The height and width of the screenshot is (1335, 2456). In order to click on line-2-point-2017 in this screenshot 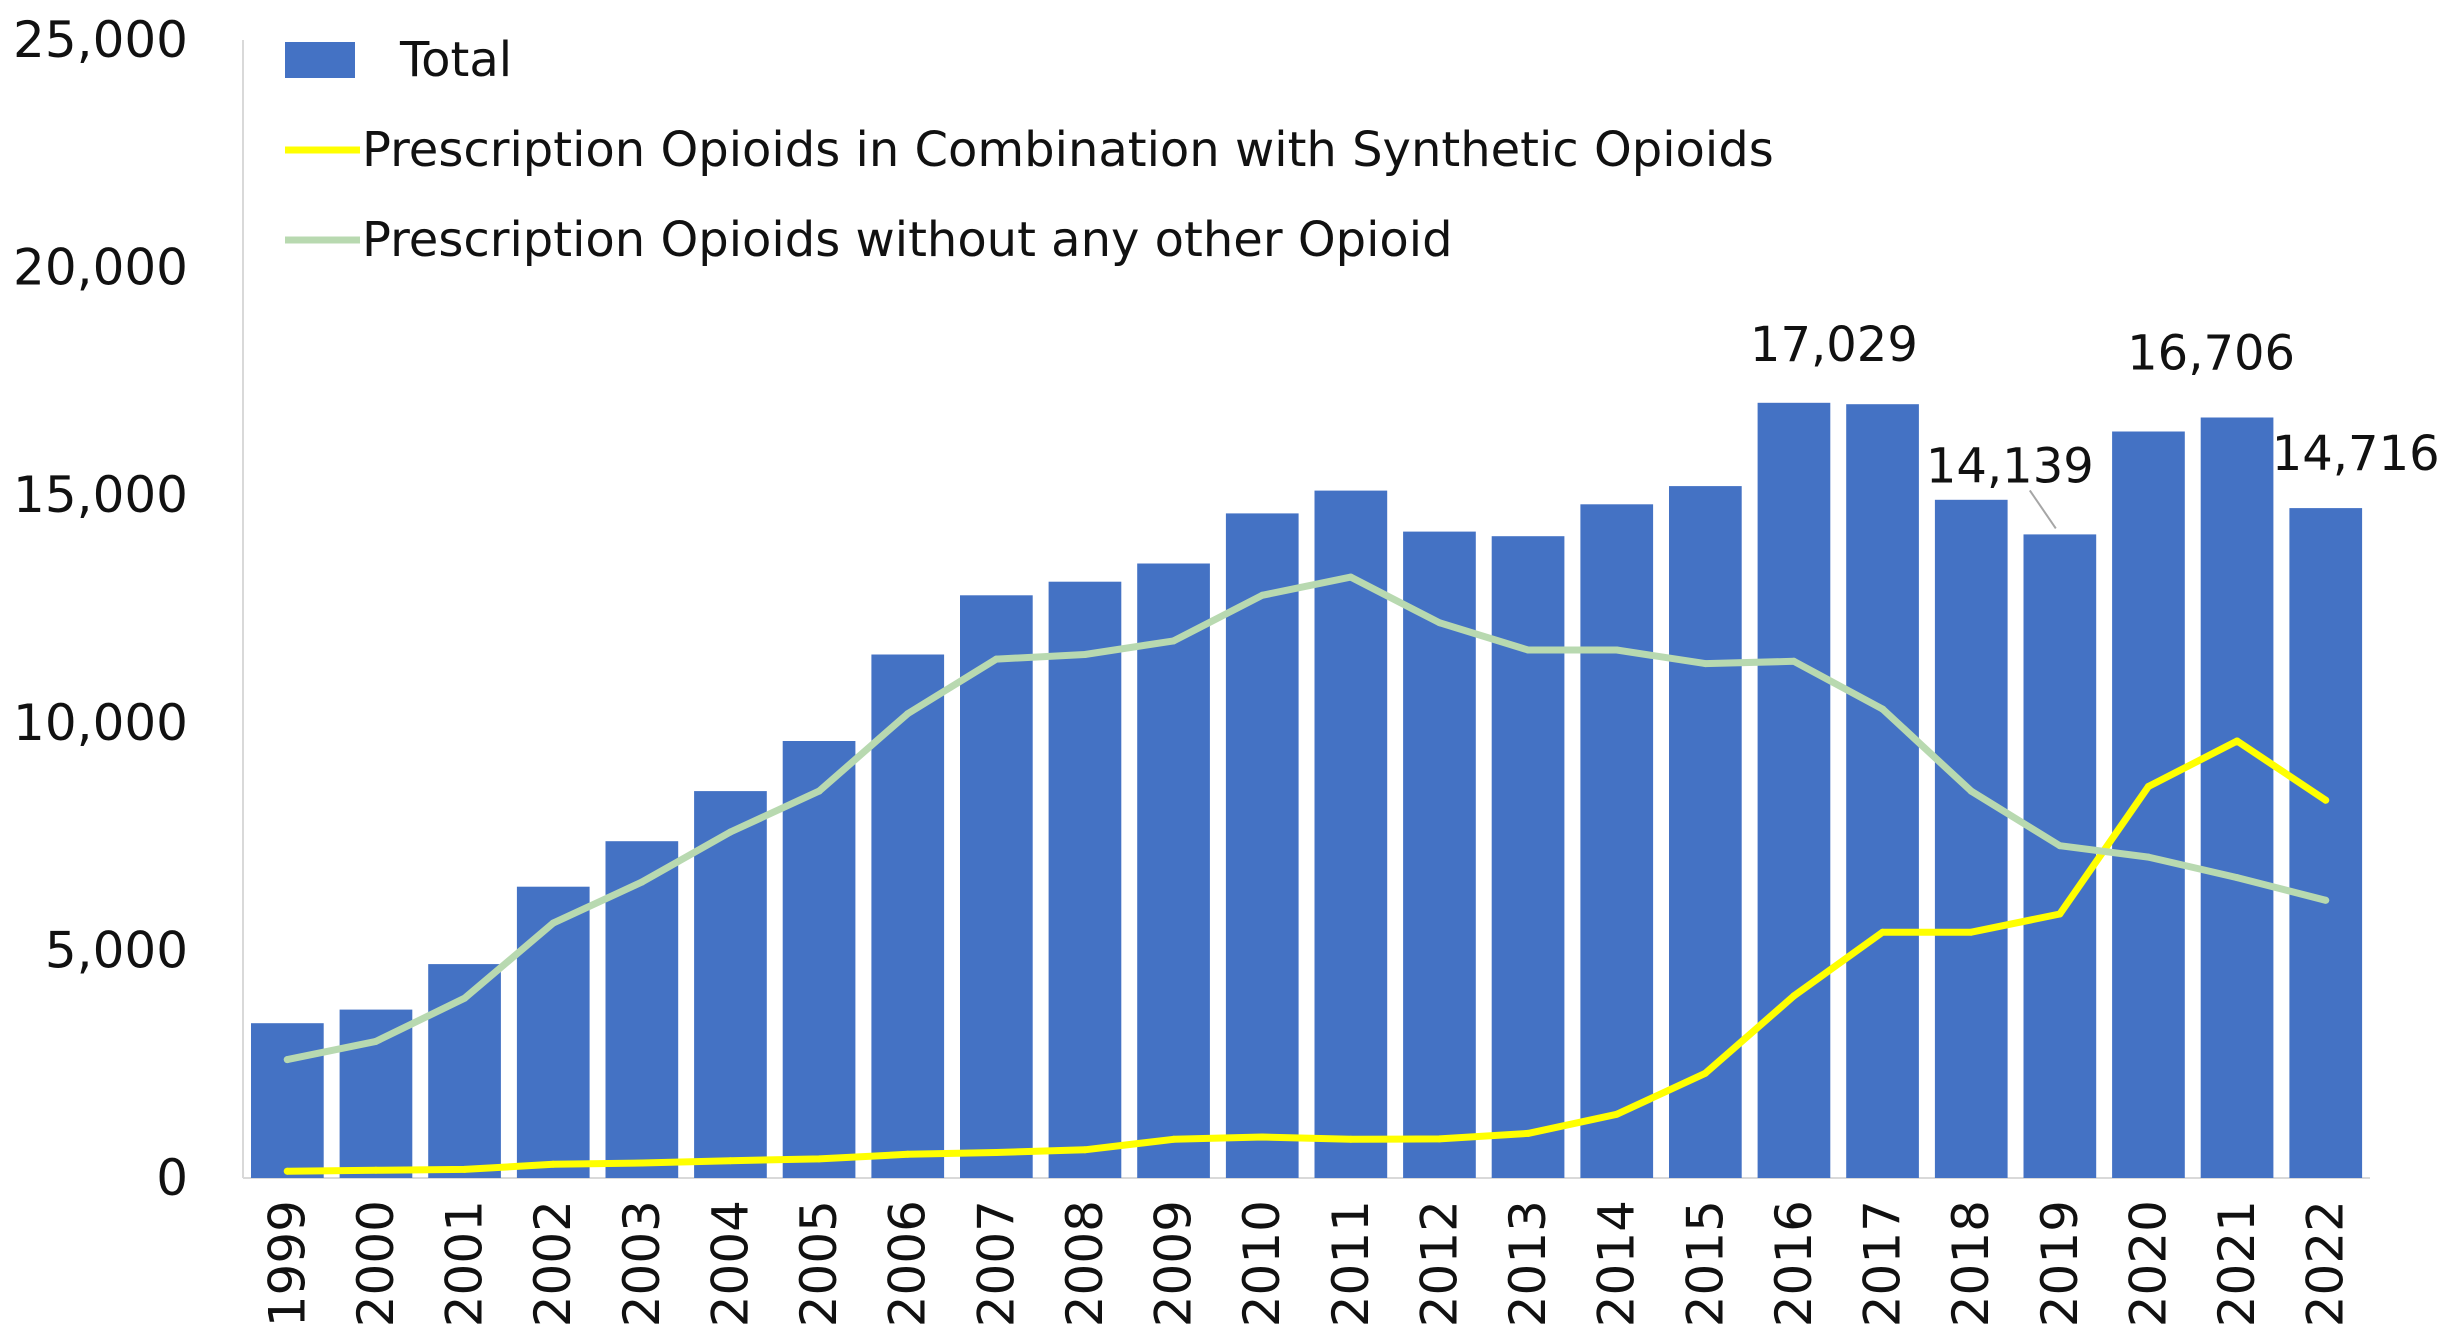, I will do `click(1883, 709)`.